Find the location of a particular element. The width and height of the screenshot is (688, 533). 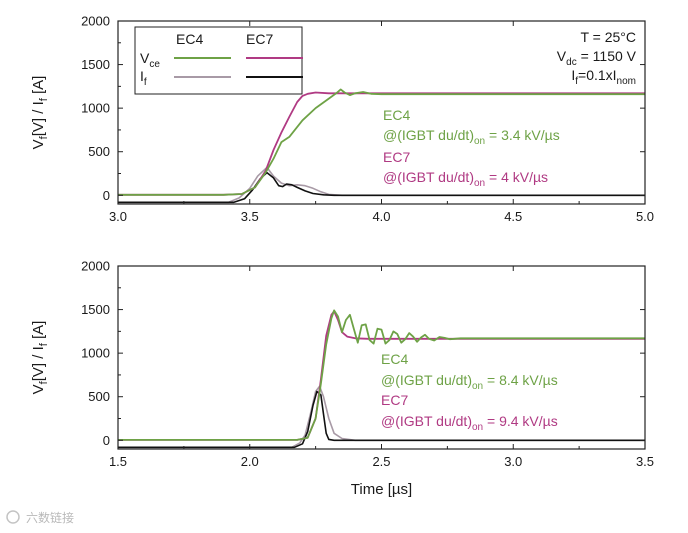

condition-vdc: Vdc = 1150 V is located at coordinates (597, 58).